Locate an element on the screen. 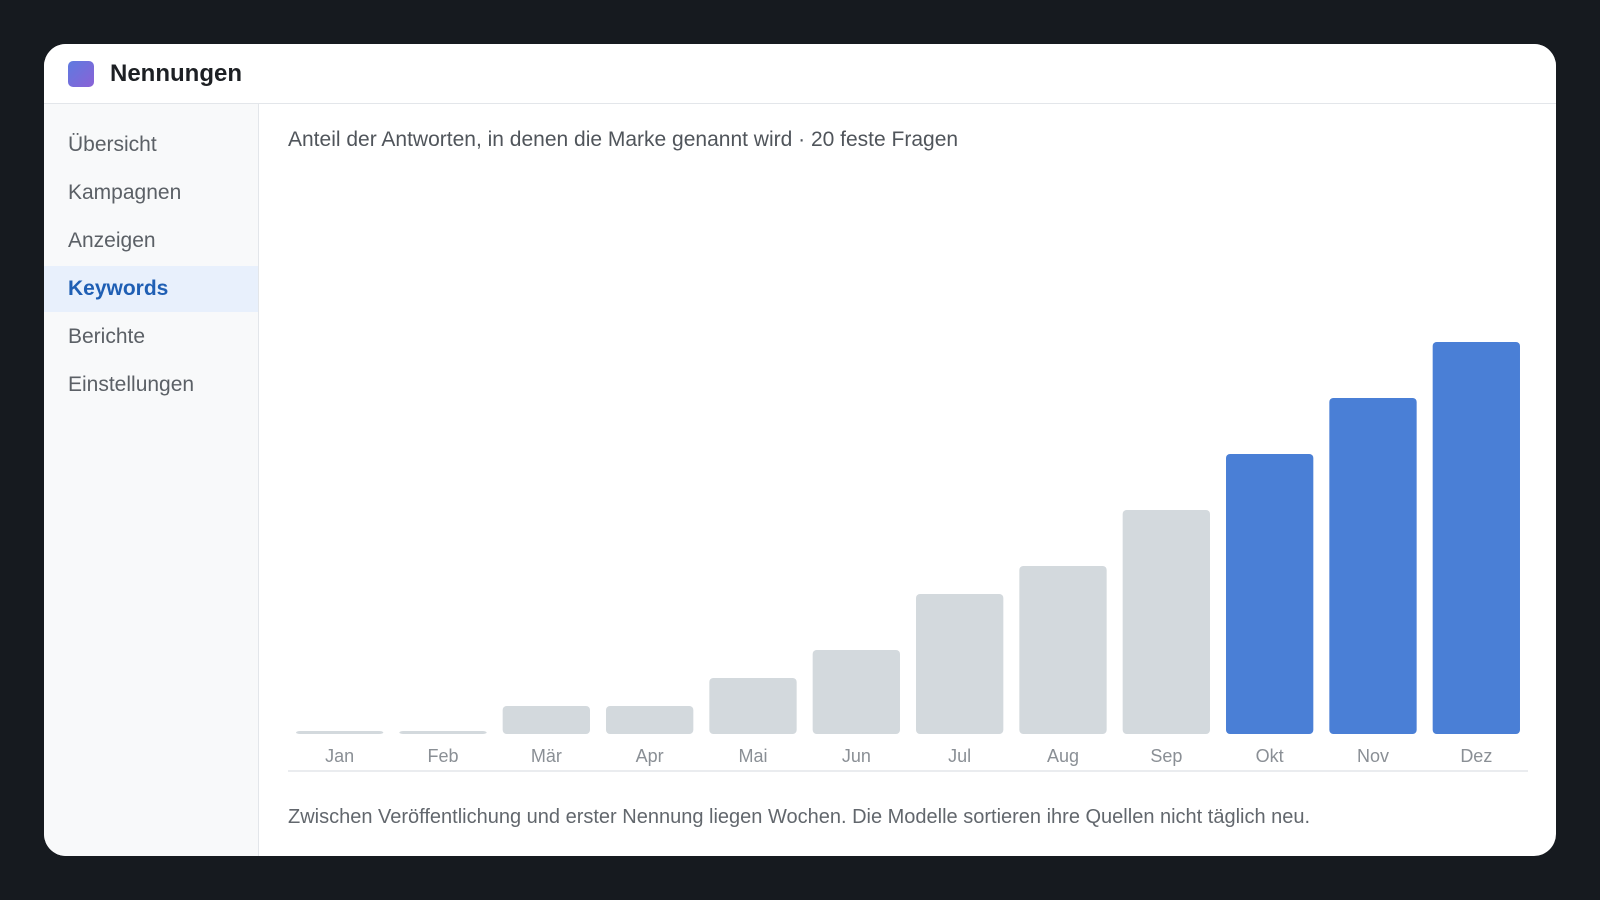 The width and height of the screenshot is (1600, 900). sidebar-item-anzeigen: Anzeigen is located at coordinates (151, 241).